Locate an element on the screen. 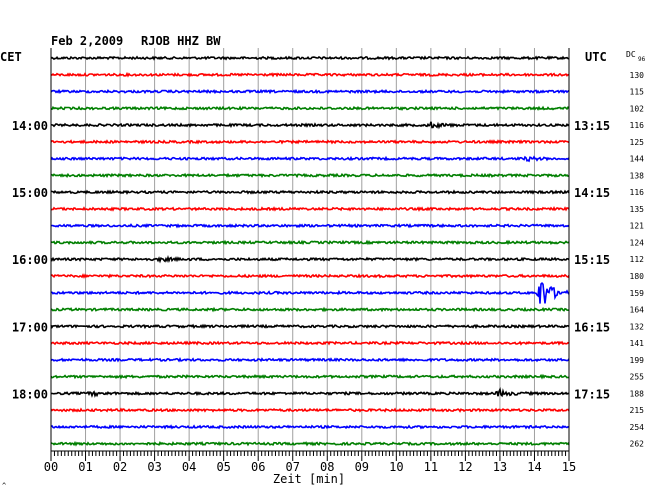 Image resolution: width=650 pixels, height=498 pixels. dc-value: 262 is located at coordinates (637, 444).